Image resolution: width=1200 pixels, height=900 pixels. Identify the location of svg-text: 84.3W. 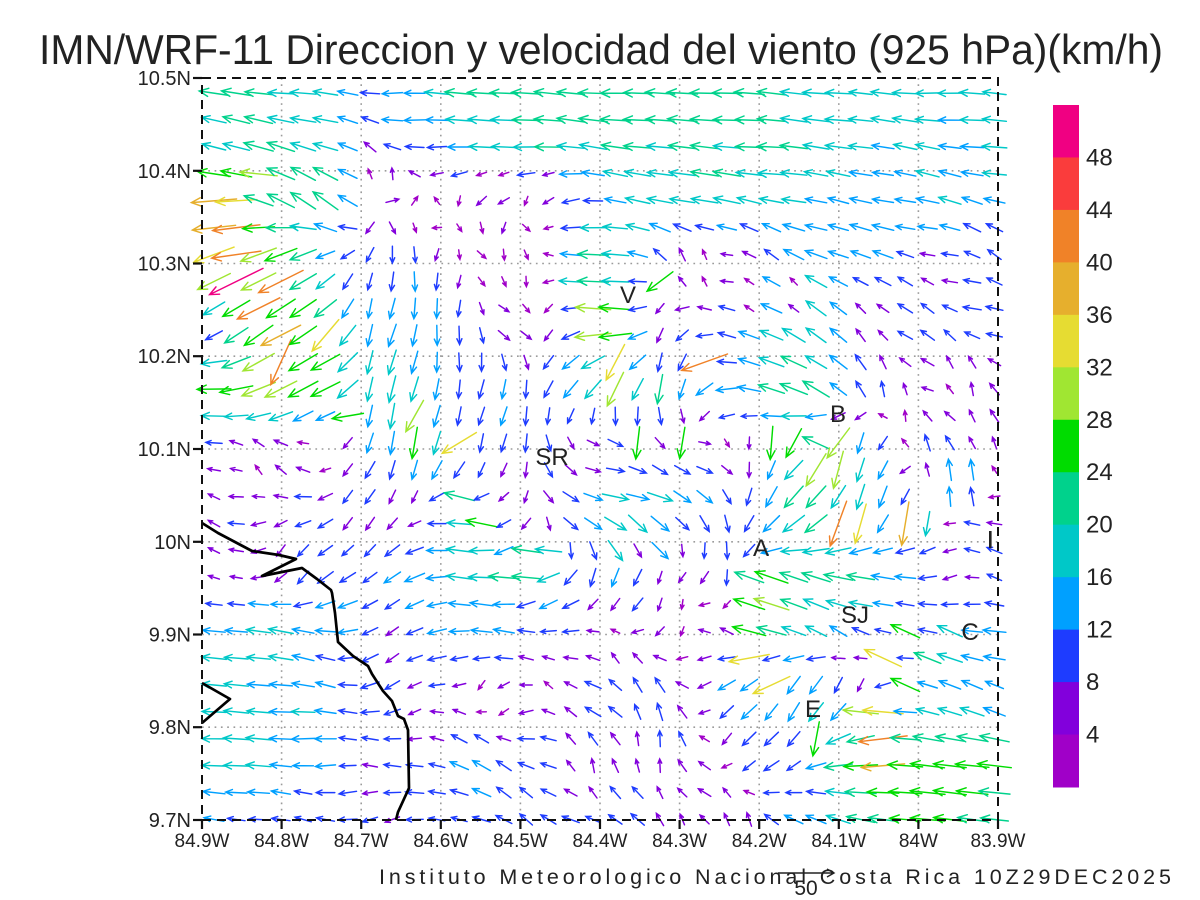
(679, 841).